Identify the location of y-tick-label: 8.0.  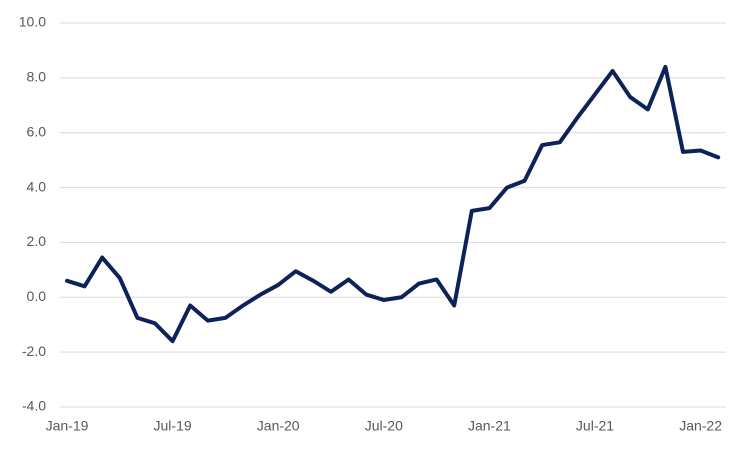
(37, 77).